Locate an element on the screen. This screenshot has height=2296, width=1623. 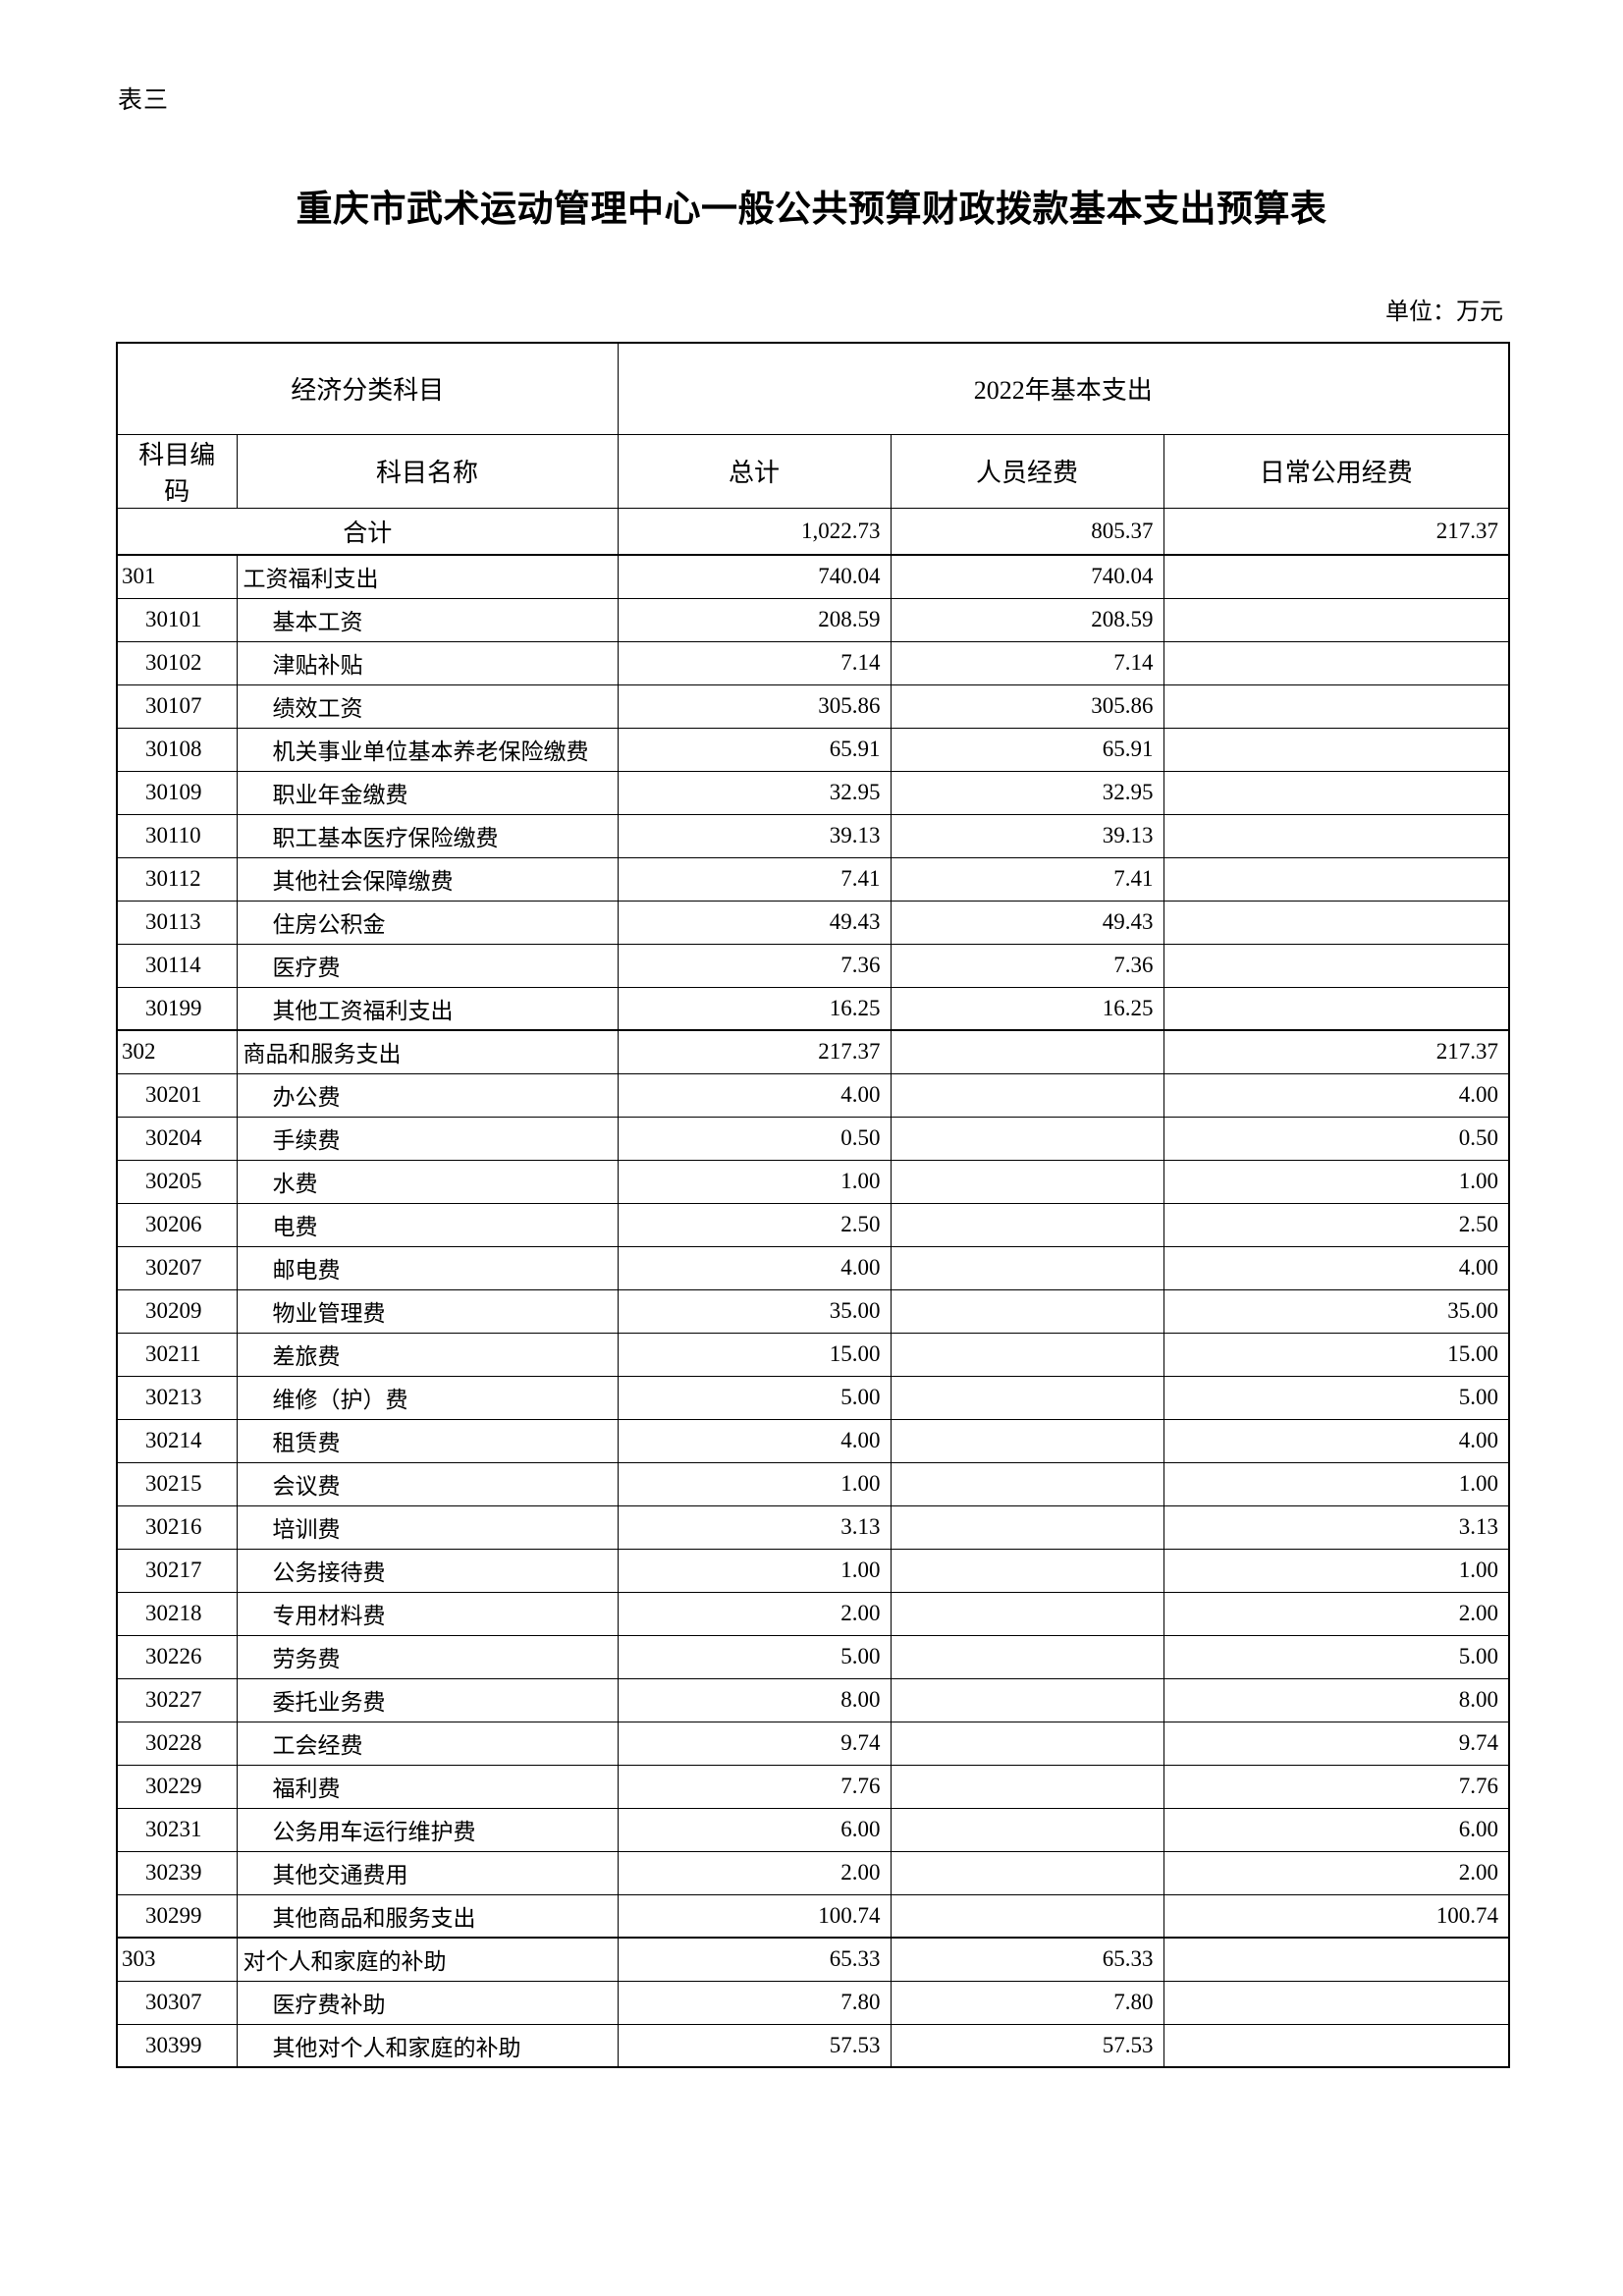
cell-total: 2.00 is located at coordinates (754, 1613).